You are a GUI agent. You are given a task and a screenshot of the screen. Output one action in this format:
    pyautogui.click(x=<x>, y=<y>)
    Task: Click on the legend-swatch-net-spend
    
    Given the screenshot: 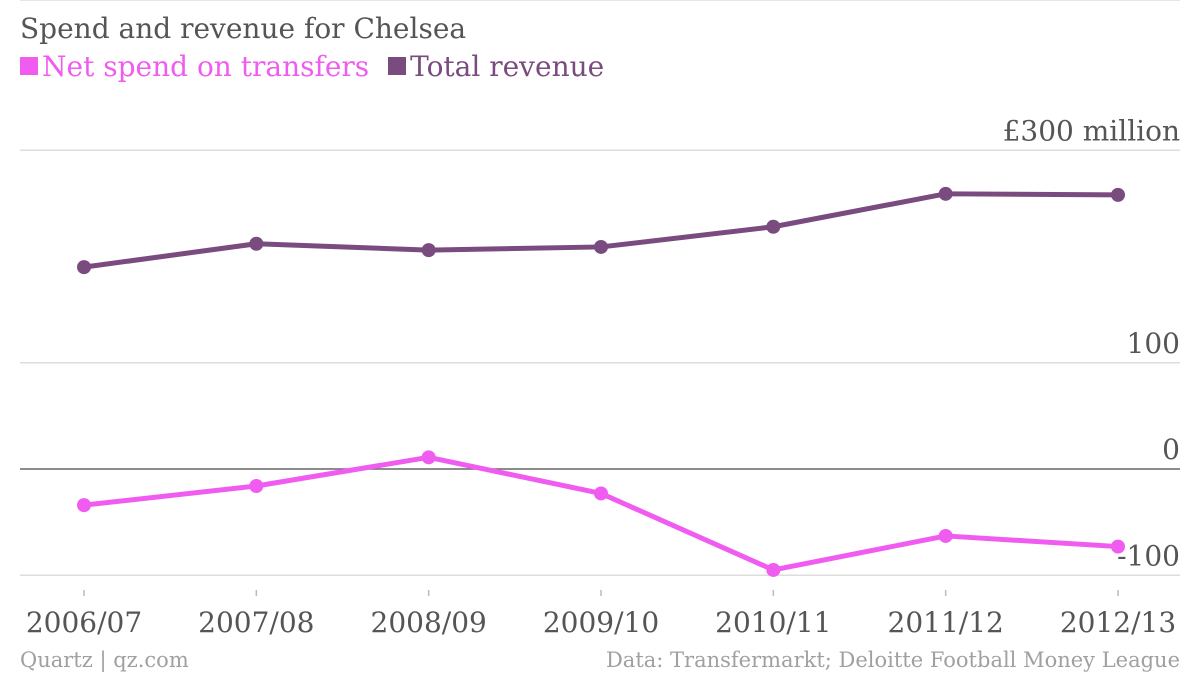 What is the action you would take?
    pyautogui.click(x=29, y=66)
    